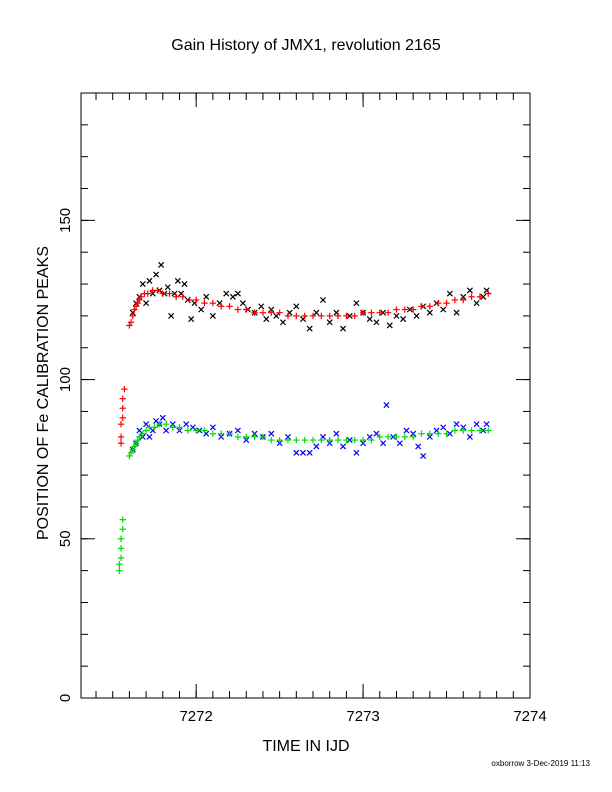 The image size is (612, 792). What do you see at coordinates (540, 763) in the screenshot?
I see `footer-credit: oxborrow 3-Dec-2019 11:13` at bounding box center [540, 763].